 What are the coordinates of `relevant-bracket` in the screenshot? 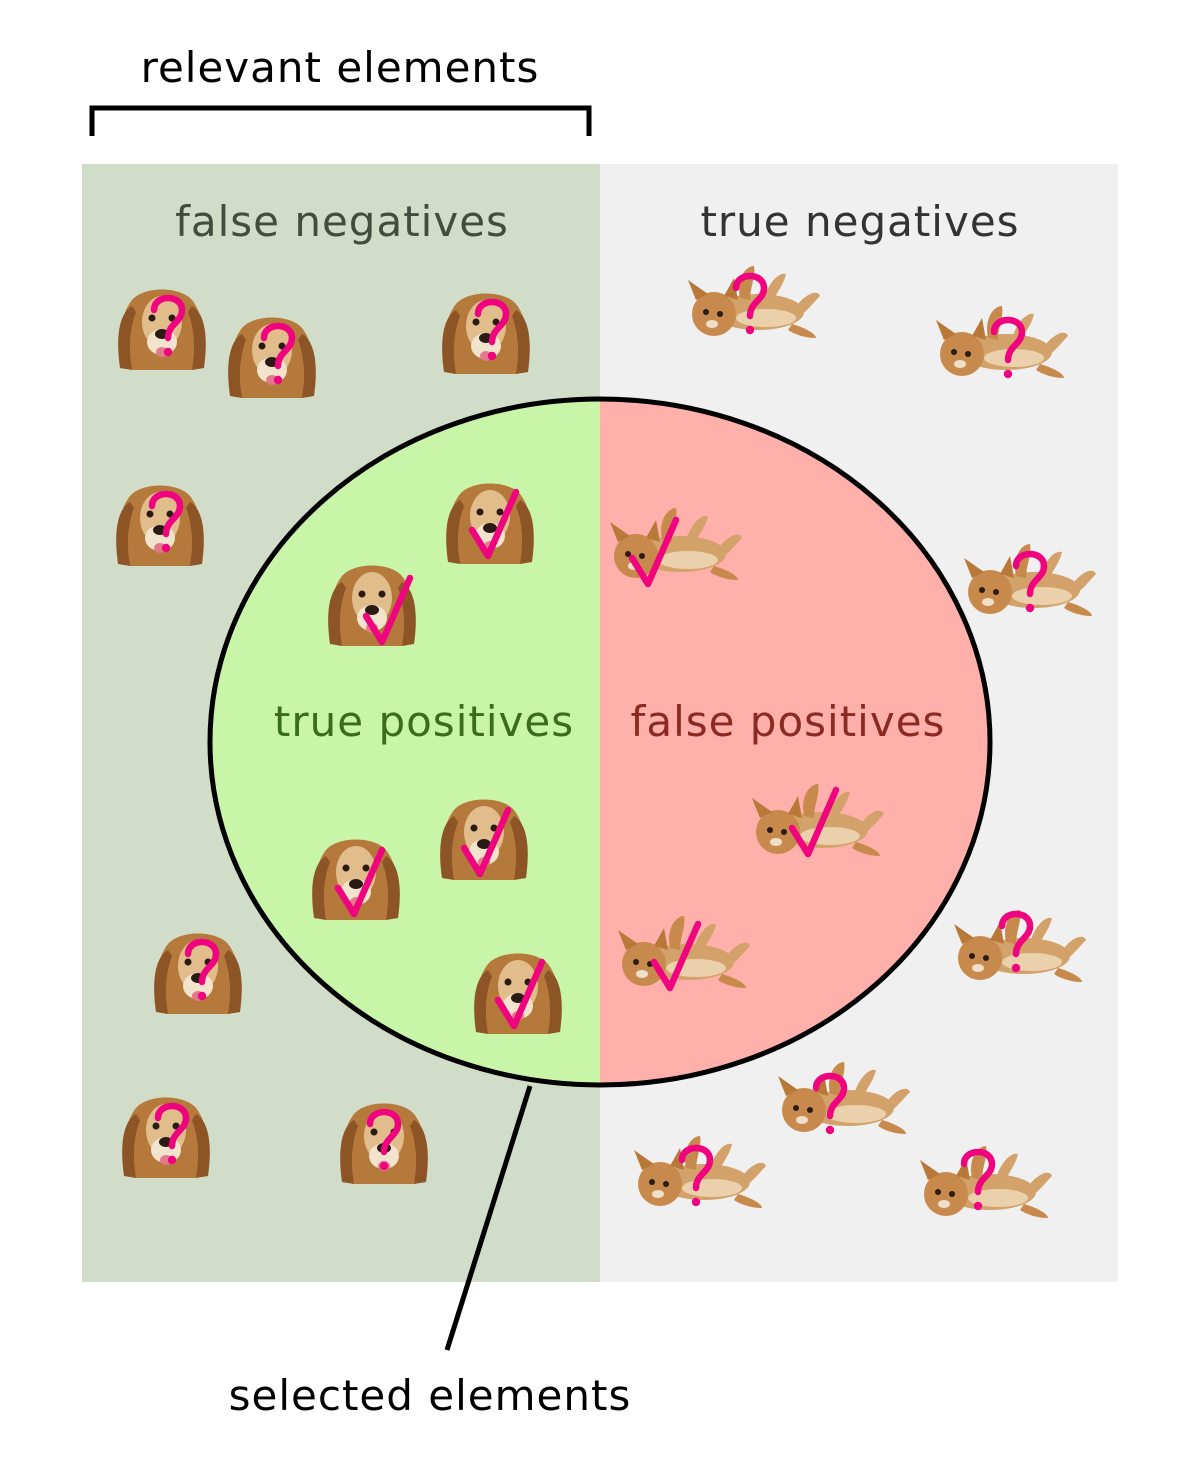 It's located at (340, 120).